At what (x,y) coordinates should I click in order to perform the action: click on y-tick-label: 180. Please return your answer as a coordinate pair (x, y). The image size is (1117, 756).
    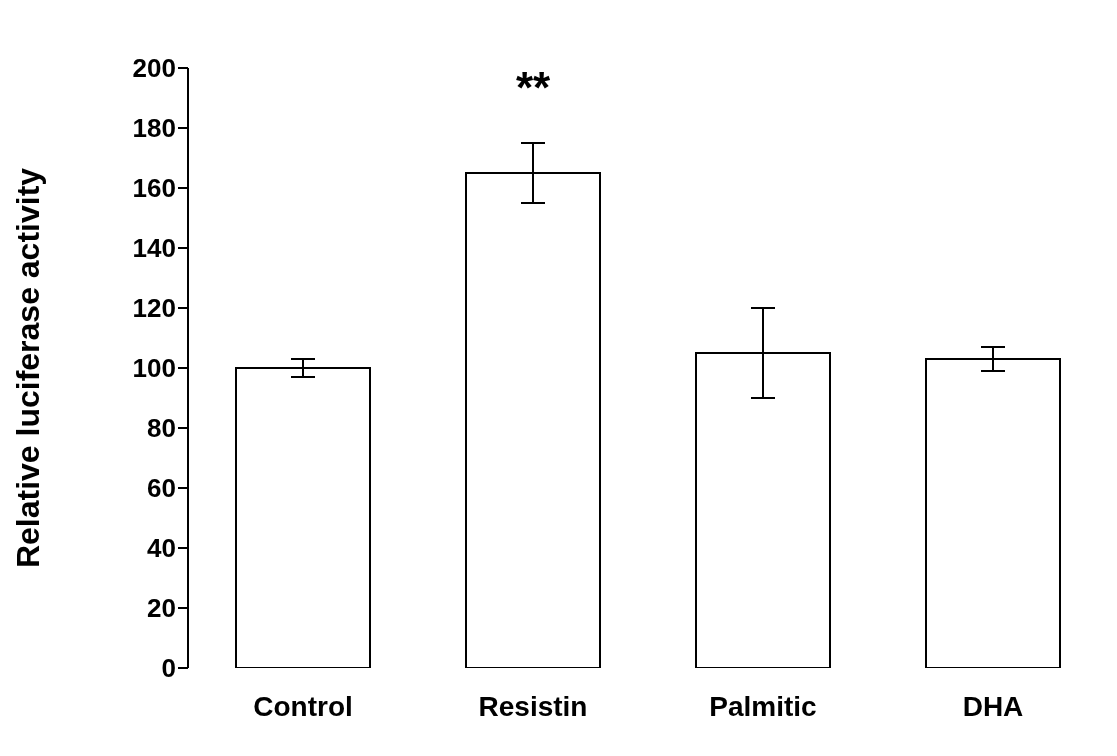
    Looking at the image, I should click on (154, 128).